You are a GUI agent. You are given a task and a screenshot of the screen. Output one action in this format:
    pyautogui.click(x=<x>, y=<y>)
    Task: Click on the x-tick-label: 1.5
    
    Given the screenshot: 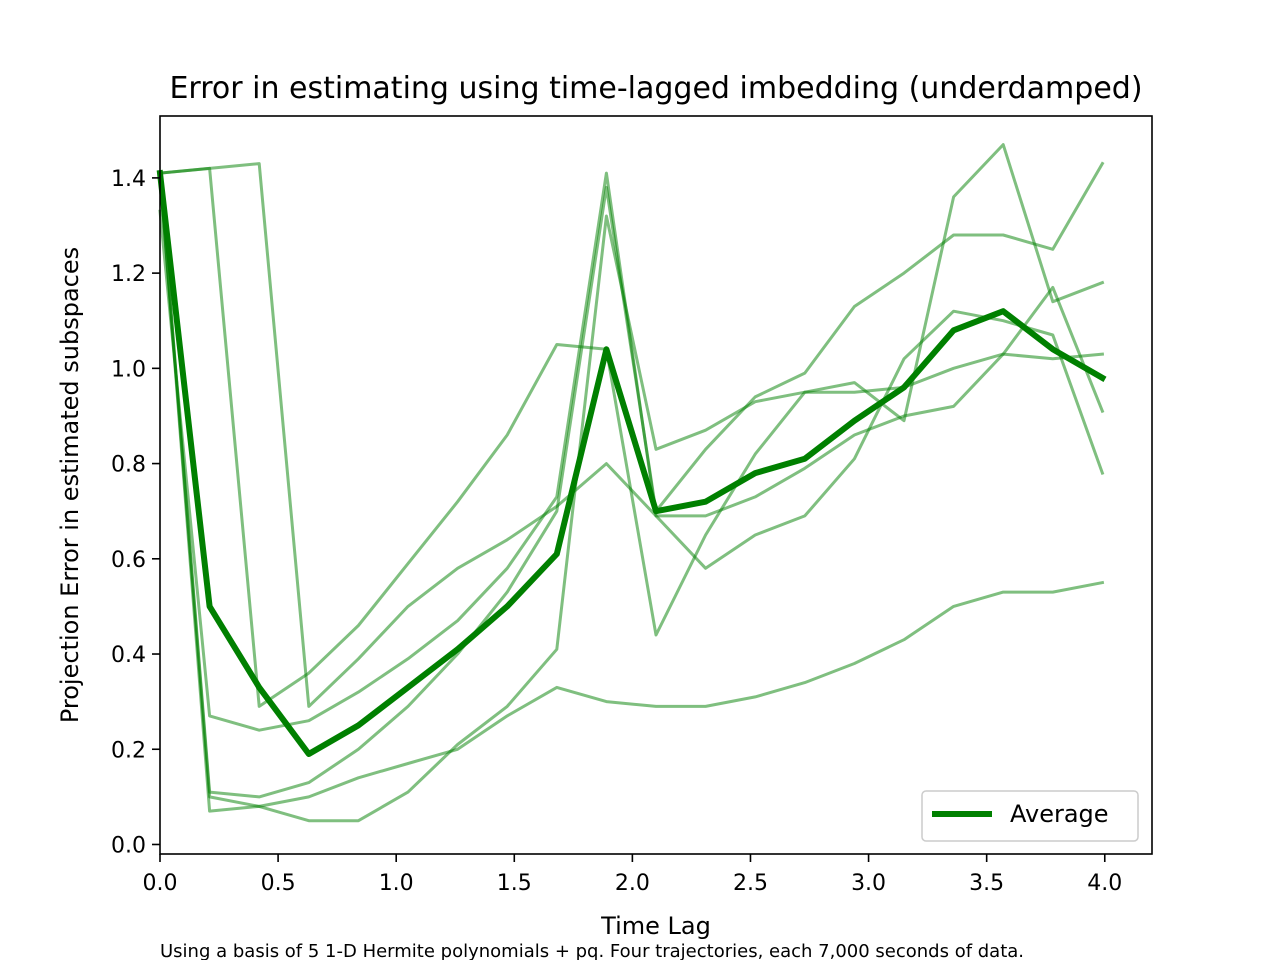 What is the action you would take?
    pyautogui.click(x=514, y=883)
    